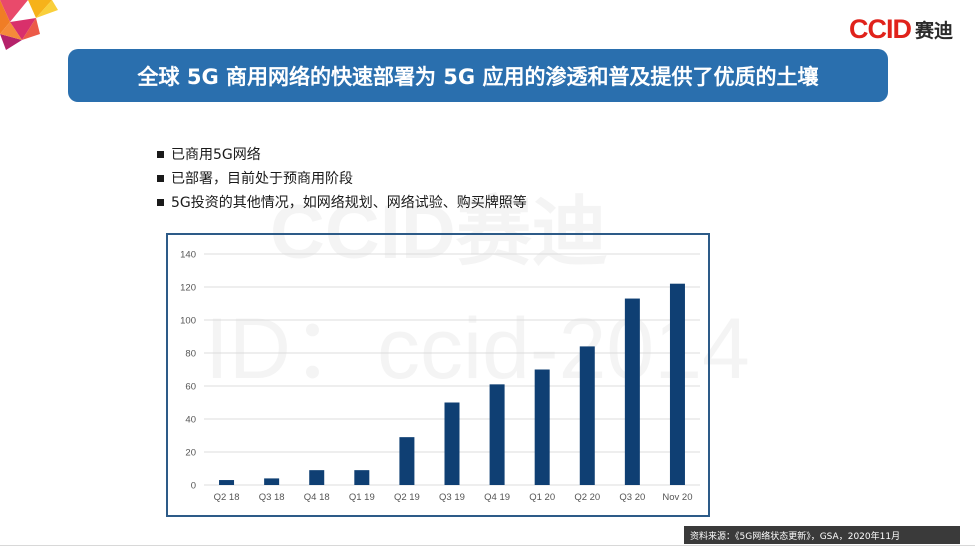 The width and height of the screenshot is (975, 549). What do you see at coordinates (452, 497) in the screenshot?
I see `x-tick-label: Q3 19` at bounding box center [452, 497].